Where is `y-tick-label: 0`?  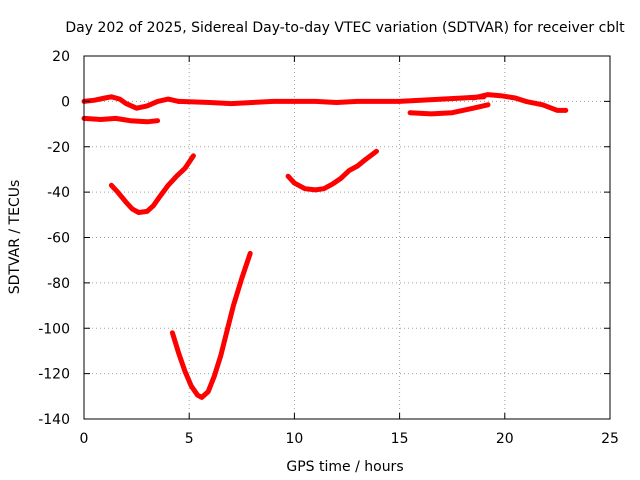 y-tick-label: 0 is located at coordinates (65, 102).